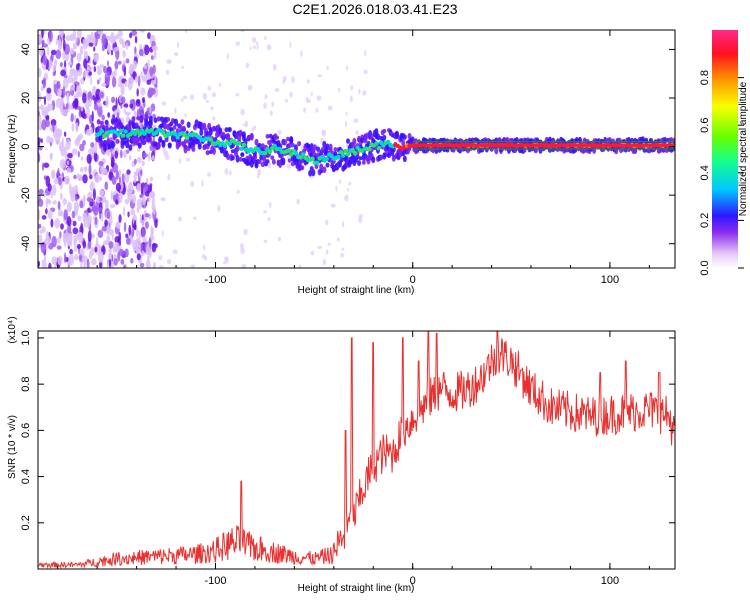 This screenshot has height=600, width=750. I want to click on x-tick-label: -100, so click(215, 581).